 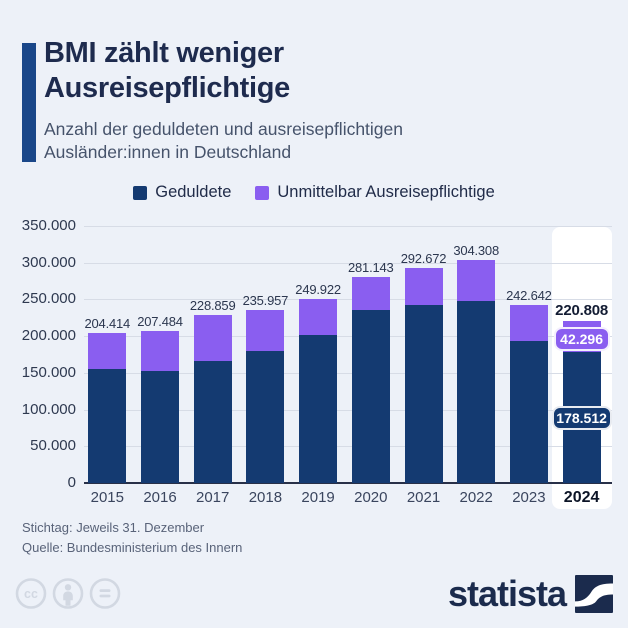 I want to click on statista-logo: statista, so click(x=530, y=594).